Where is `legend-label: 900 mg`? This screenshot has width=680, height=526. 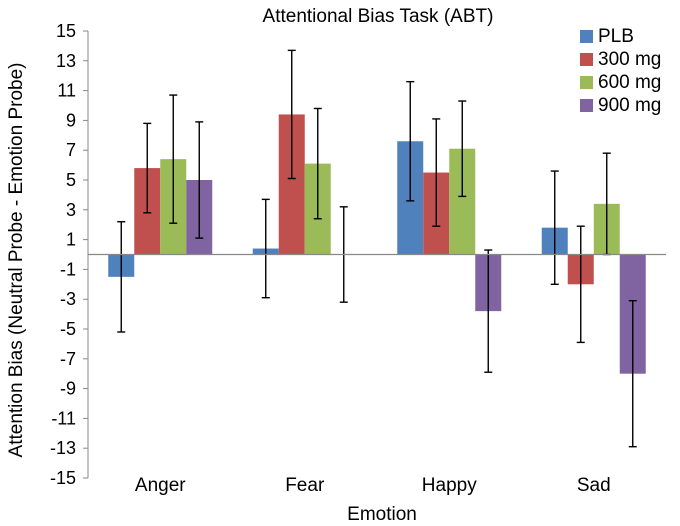
legend-label: 900 mg is located at coordinates (629, 105).